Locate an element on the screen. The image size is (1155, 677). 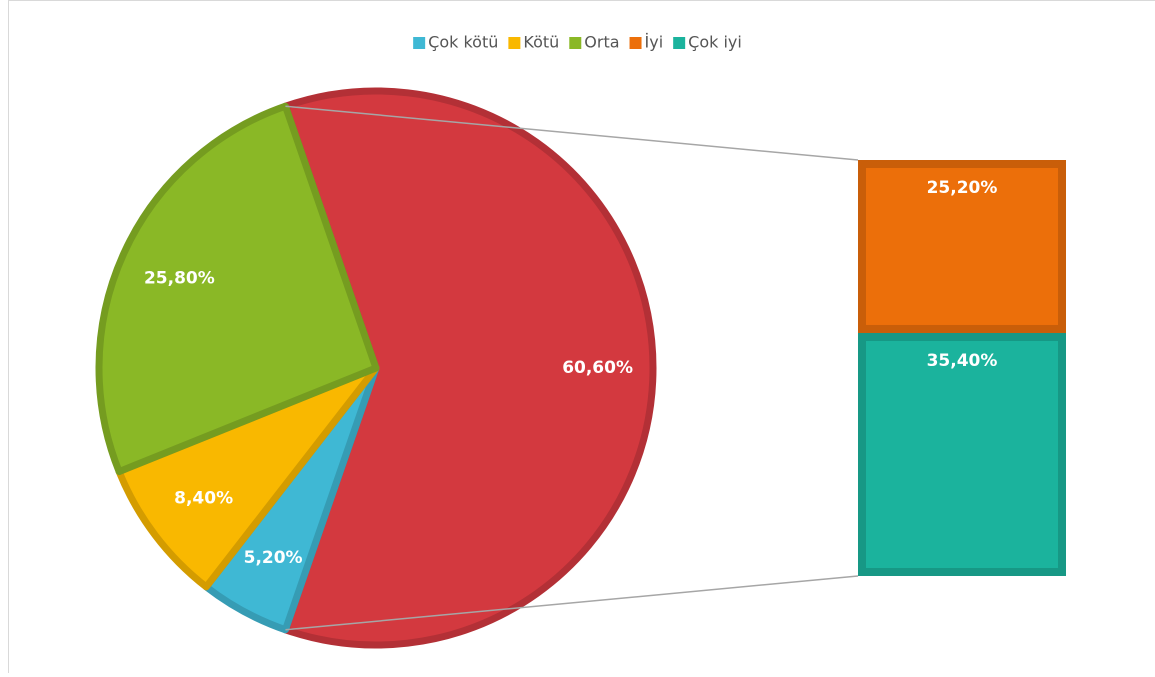
data-label: 60,60% is located at coordinates (597, 368).